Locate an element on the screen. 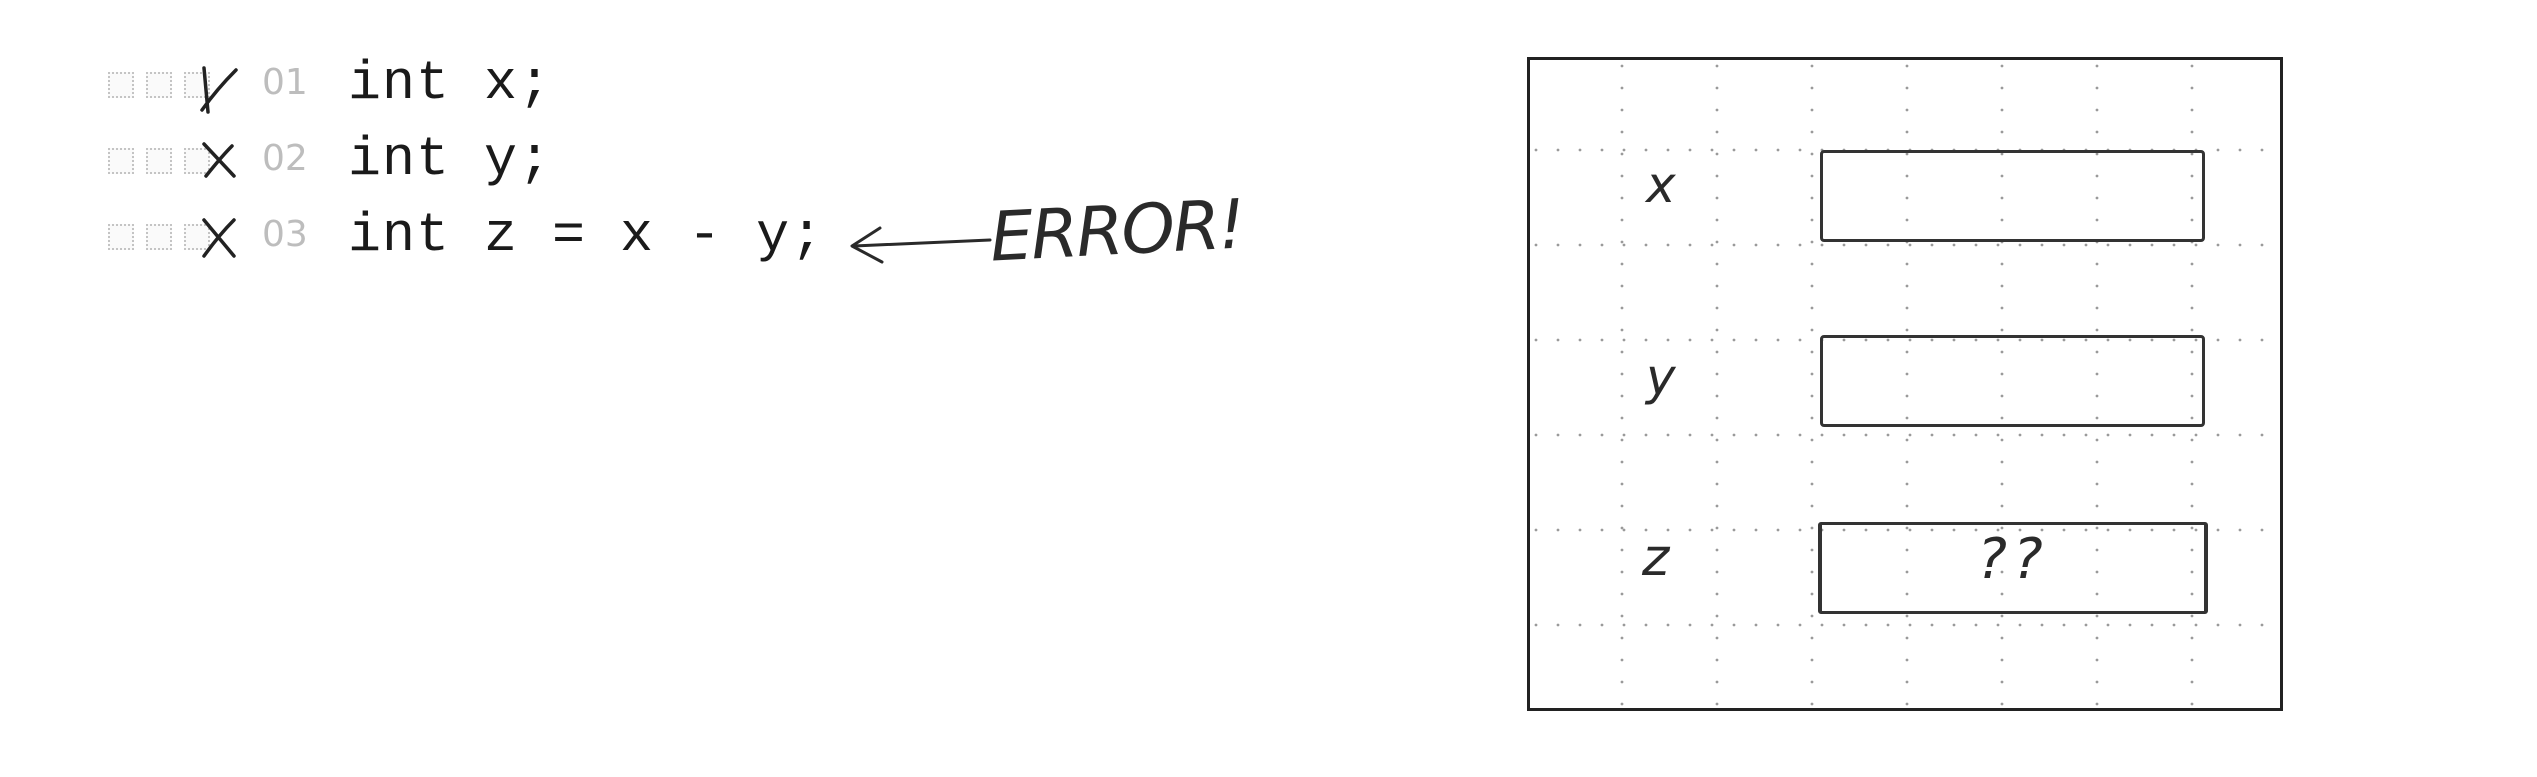 The height and width of the screenshot is (777, 2537). variable-label-z: z is located at coordinates (1656, 558).